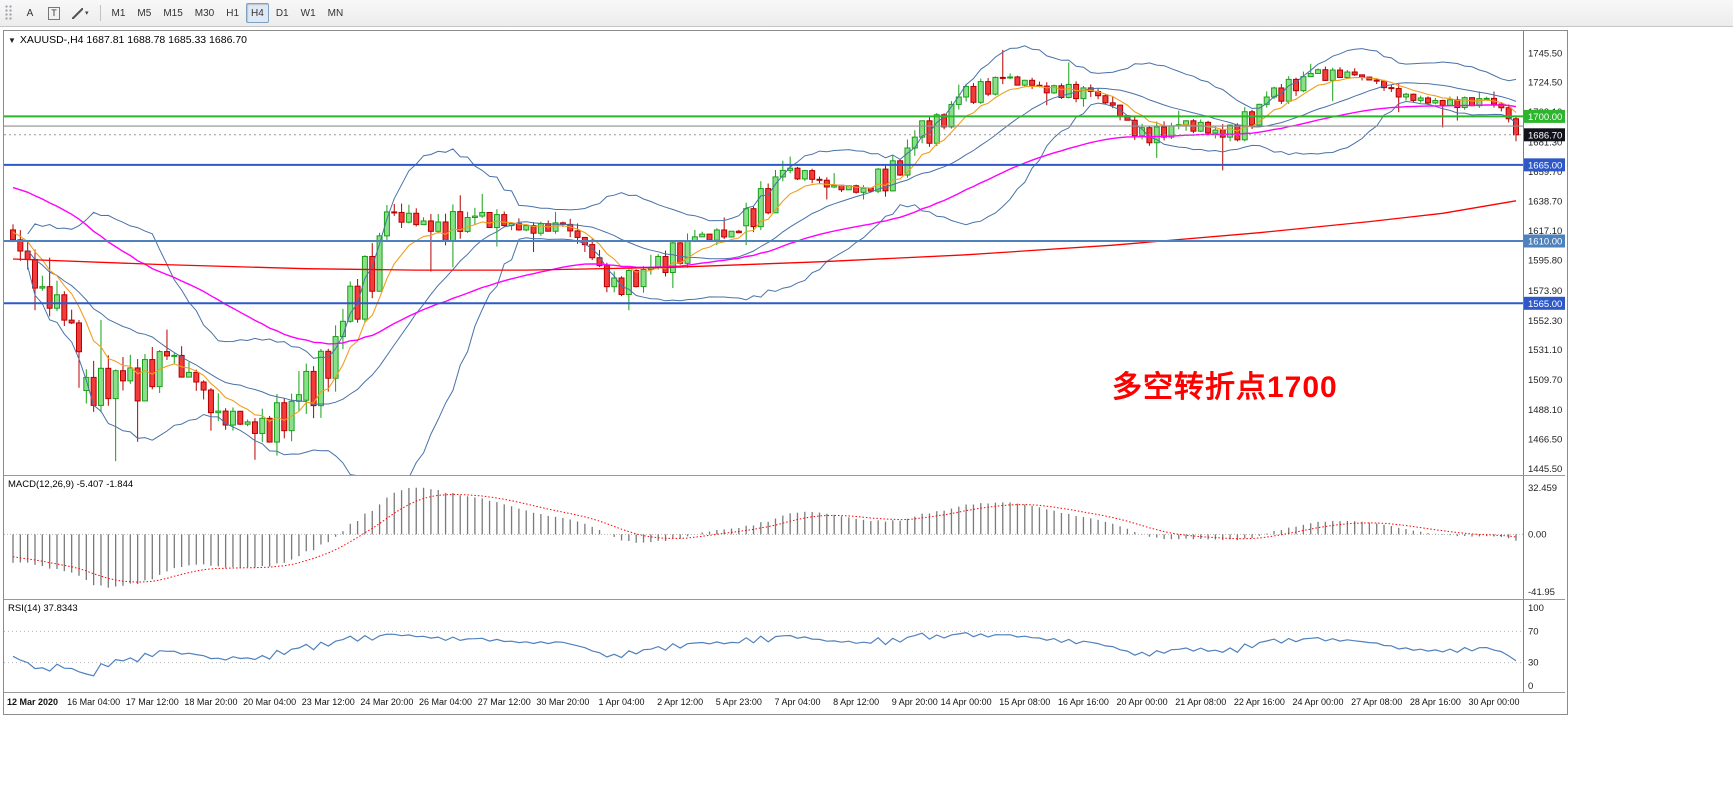 Image resolution: width=1733 pixels, height=788 pixels. What do you see at coordinates (1435, 702) in the screenshot?
I see `time-axis-label: 28 Apr 16:00` at bounding box center [1435, 702].